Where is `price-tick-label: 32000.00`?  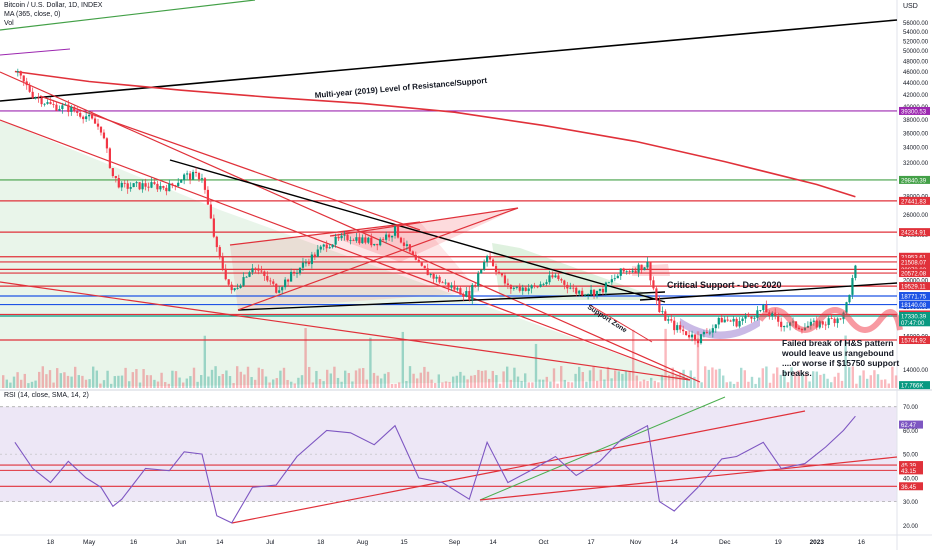 price-tick-label: 32000.00 is located at coordinates (916, 164).